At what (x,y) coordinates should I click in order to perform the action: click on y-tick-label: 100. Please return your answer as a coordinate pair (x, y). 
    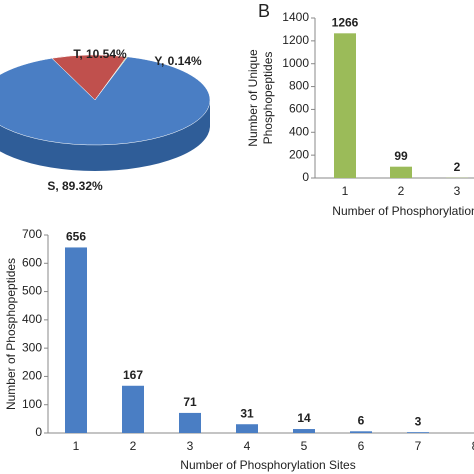
    Looking at the image, I should click on (32, 404).